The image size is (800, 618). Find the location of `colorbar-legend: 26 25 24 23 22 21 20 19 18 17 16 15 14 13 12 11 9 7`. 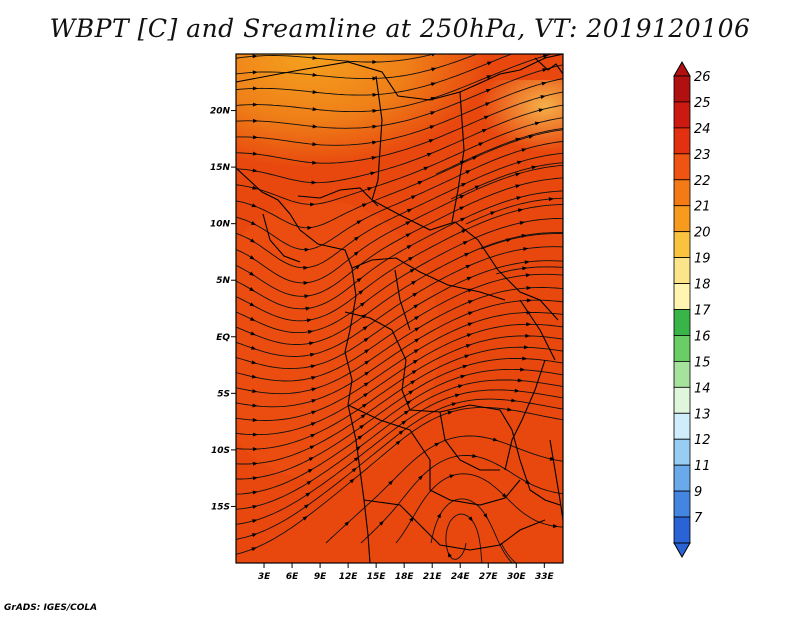

colorbar-legend: 26 25 24 23 22 21 20 19 18 17 16 15 14 13 12 11 9 7 is located at coordinates (692, 309).